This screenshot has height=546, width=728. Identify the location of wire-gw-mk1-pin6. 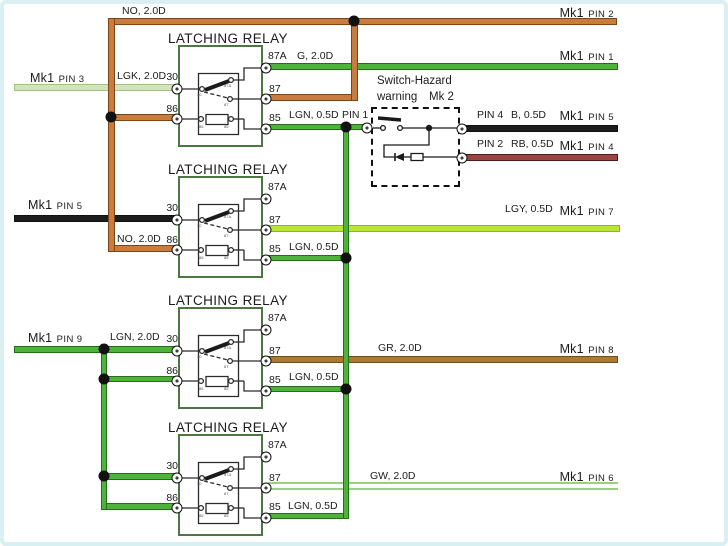
(443, 486).